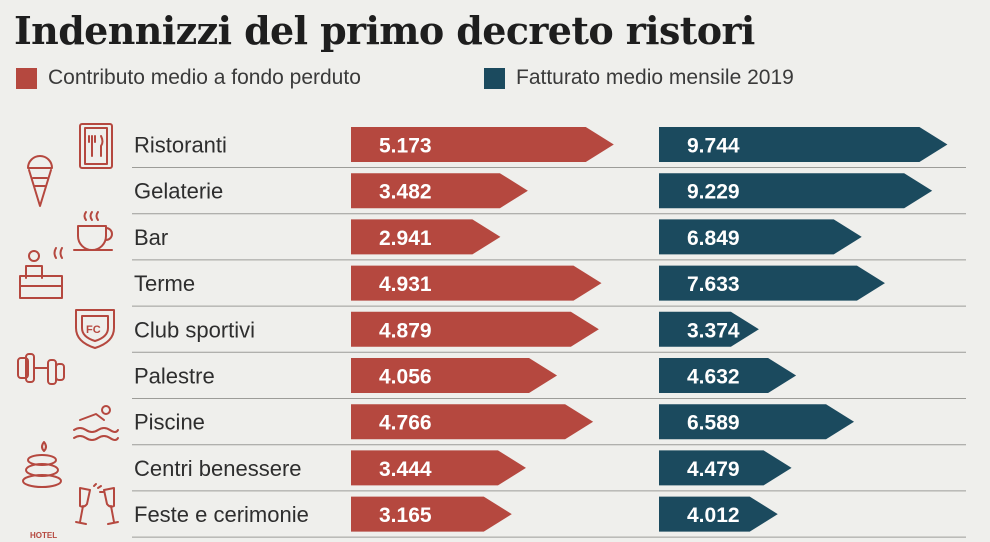 This screenshot has width=990, height=542. Describe the element at coordinates (405, 423) in the screenshot. I see `value-label-contributo-piscine: 4.766` at that location.